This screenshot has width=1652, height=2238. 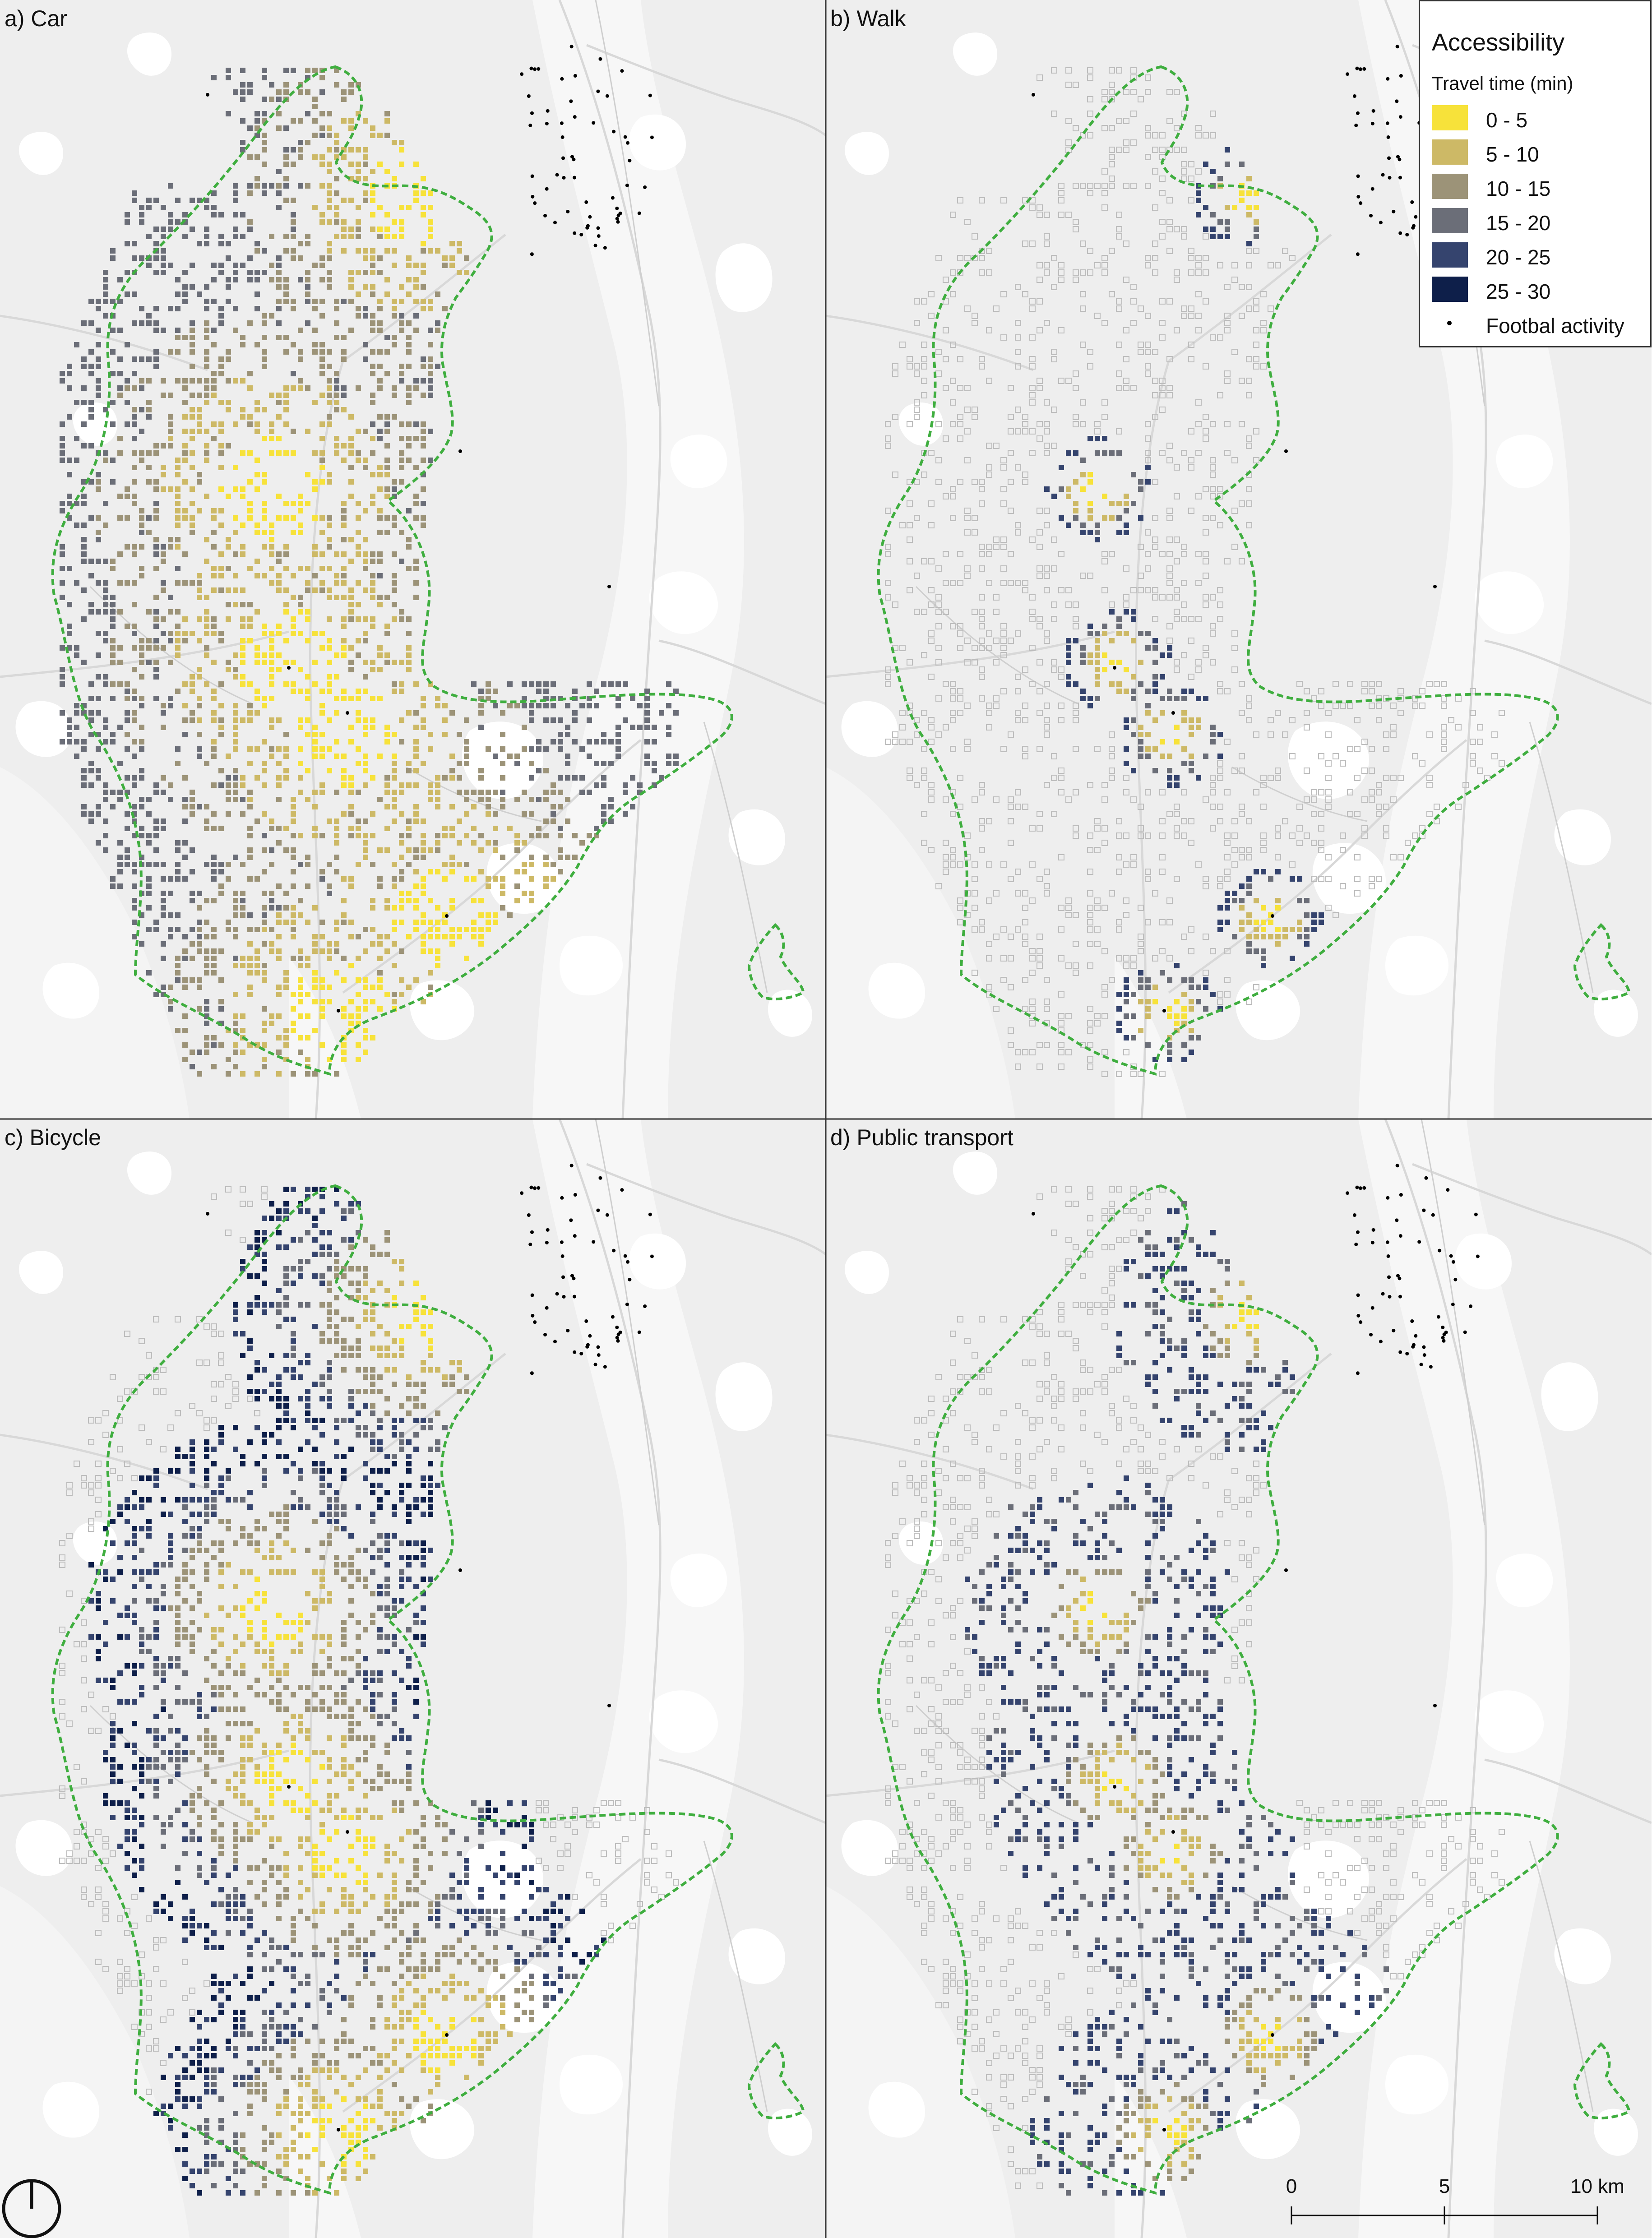 I want to click on study-area-enclave, so click(x=776, y=962).